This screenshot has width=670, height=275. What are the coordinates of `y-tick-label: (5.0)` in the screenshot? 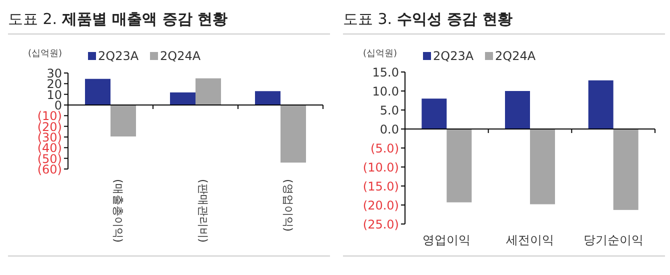 It's located at (384, 149).